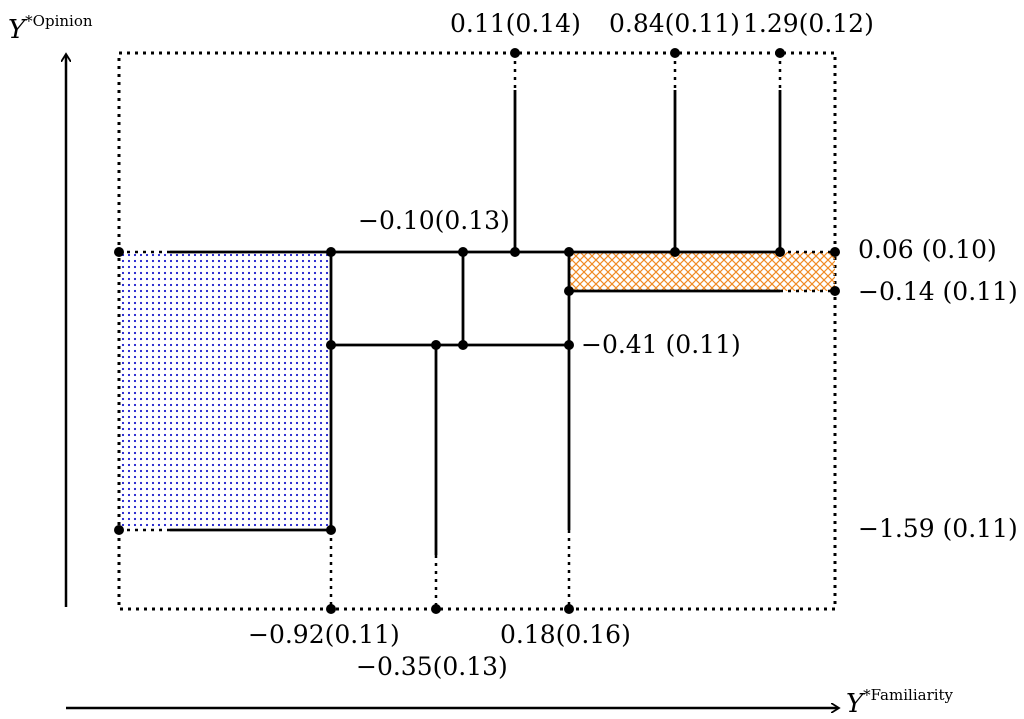 The height and width of the screenshot is (719, 1024). What do you see at coordinates (927, 249) in the screenshot?
I see `threshold-label-opinion-upper: 0.06 (0.10)` at bounding box center [927, 249].